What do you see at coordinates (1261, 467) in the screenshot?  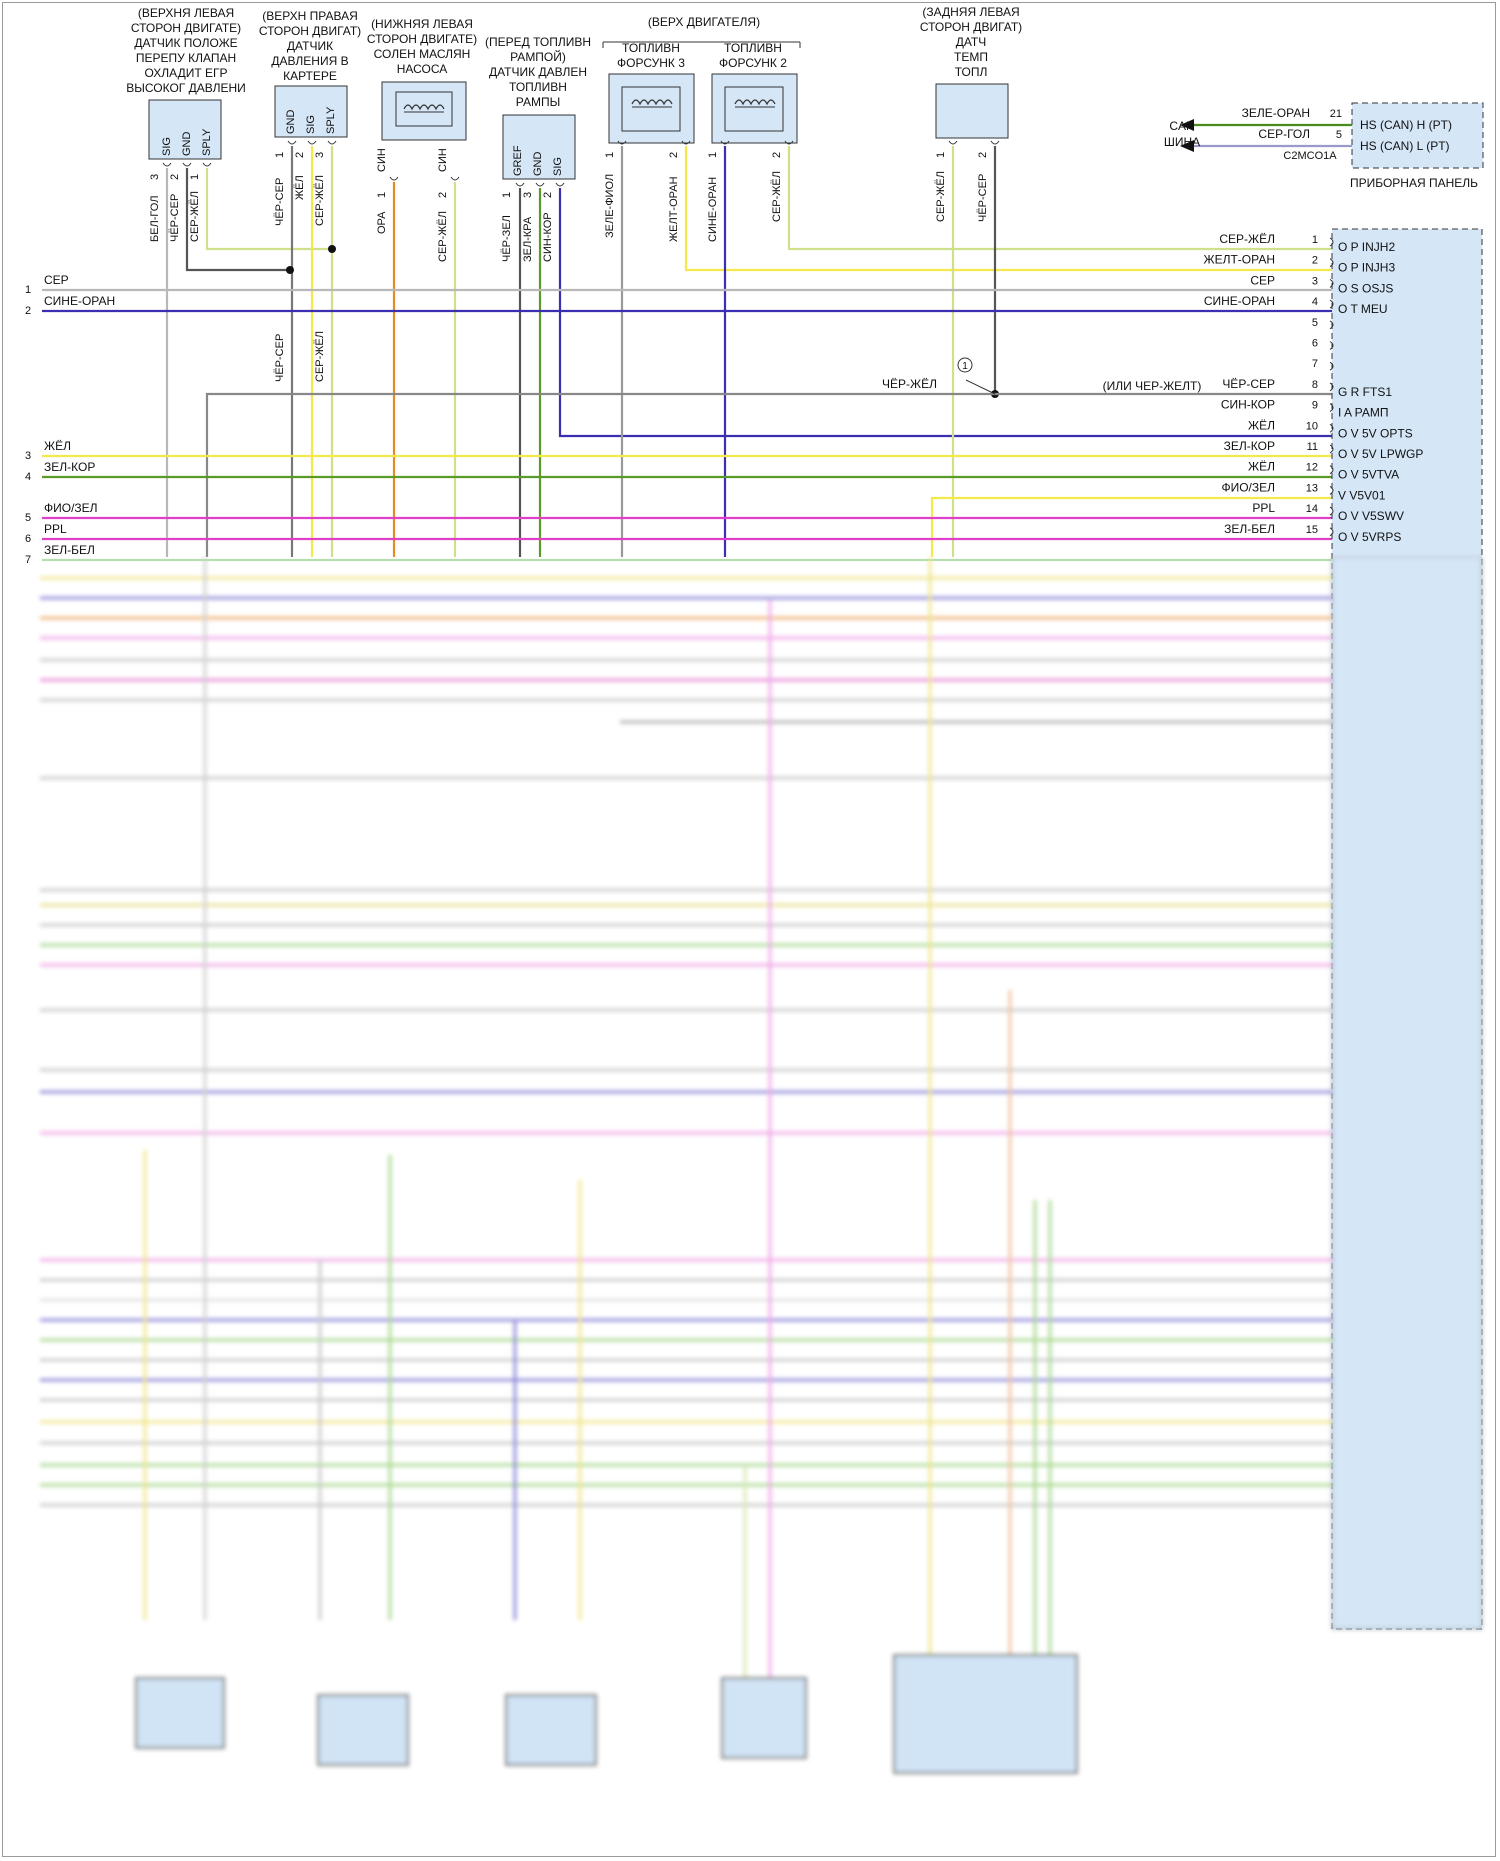 I see `pcm-pin-wire-color: ЖЁЛ` at bounding box center [1261, 467].